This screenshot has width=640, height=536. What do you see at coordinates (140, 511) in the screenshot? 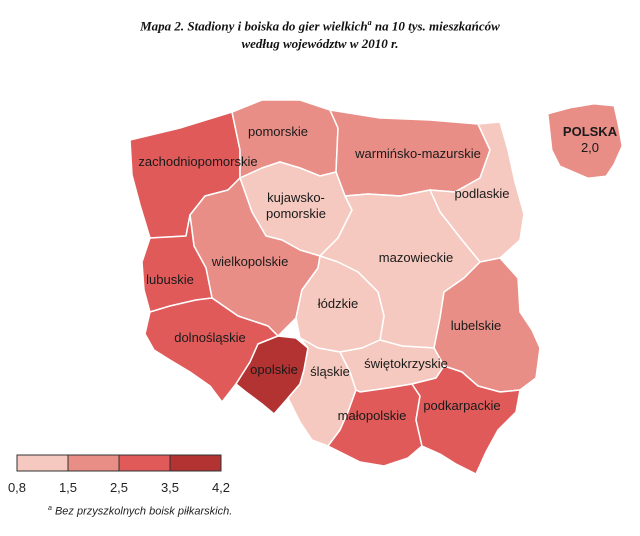
I see `footnote: a Bez przyszkolnych boisk piłkarskich.` at bounding box center [140, 511].